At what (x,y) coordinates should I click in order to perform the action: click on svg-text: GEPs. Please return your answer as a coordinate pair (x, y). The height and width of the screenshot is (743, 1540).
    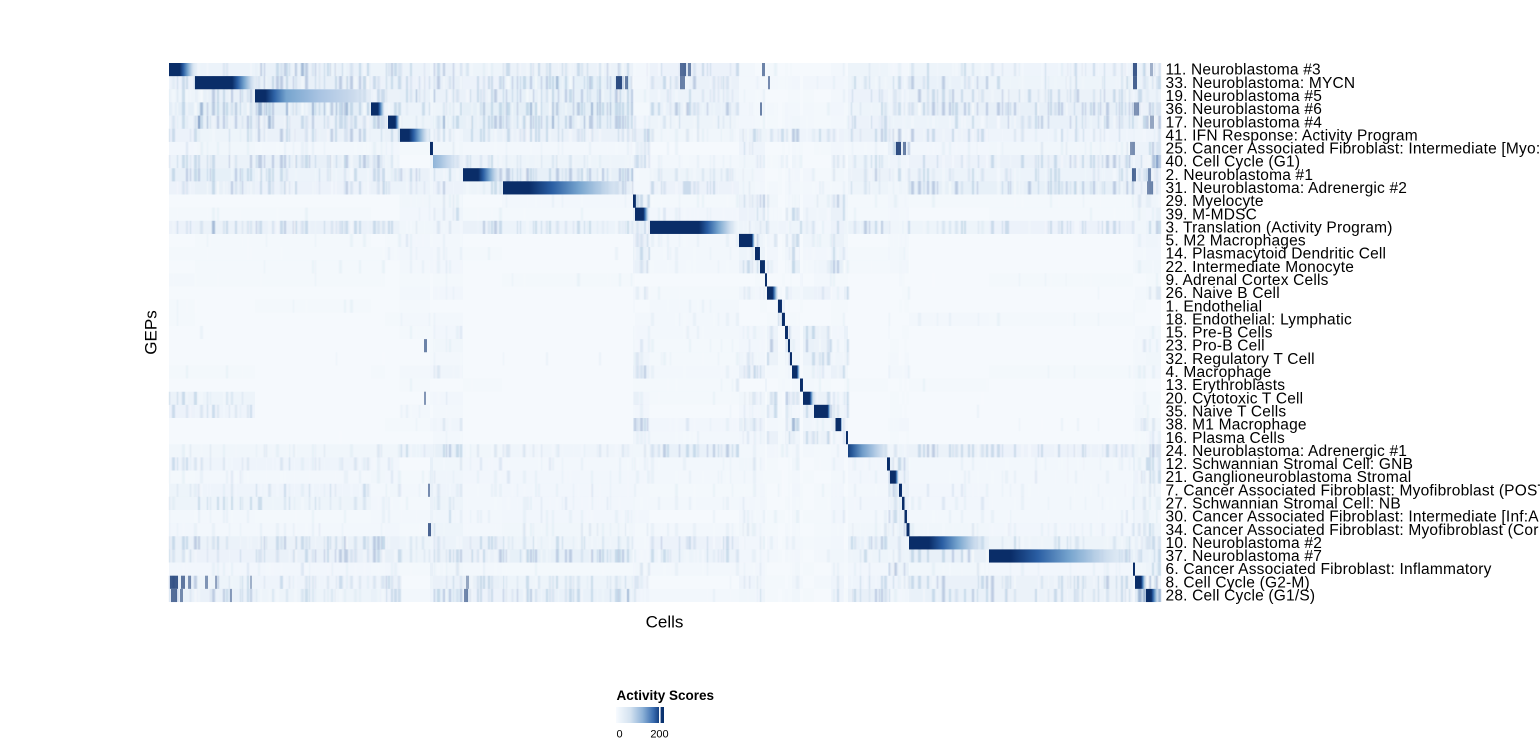
    Looking at the image, I should click on (151, 332).